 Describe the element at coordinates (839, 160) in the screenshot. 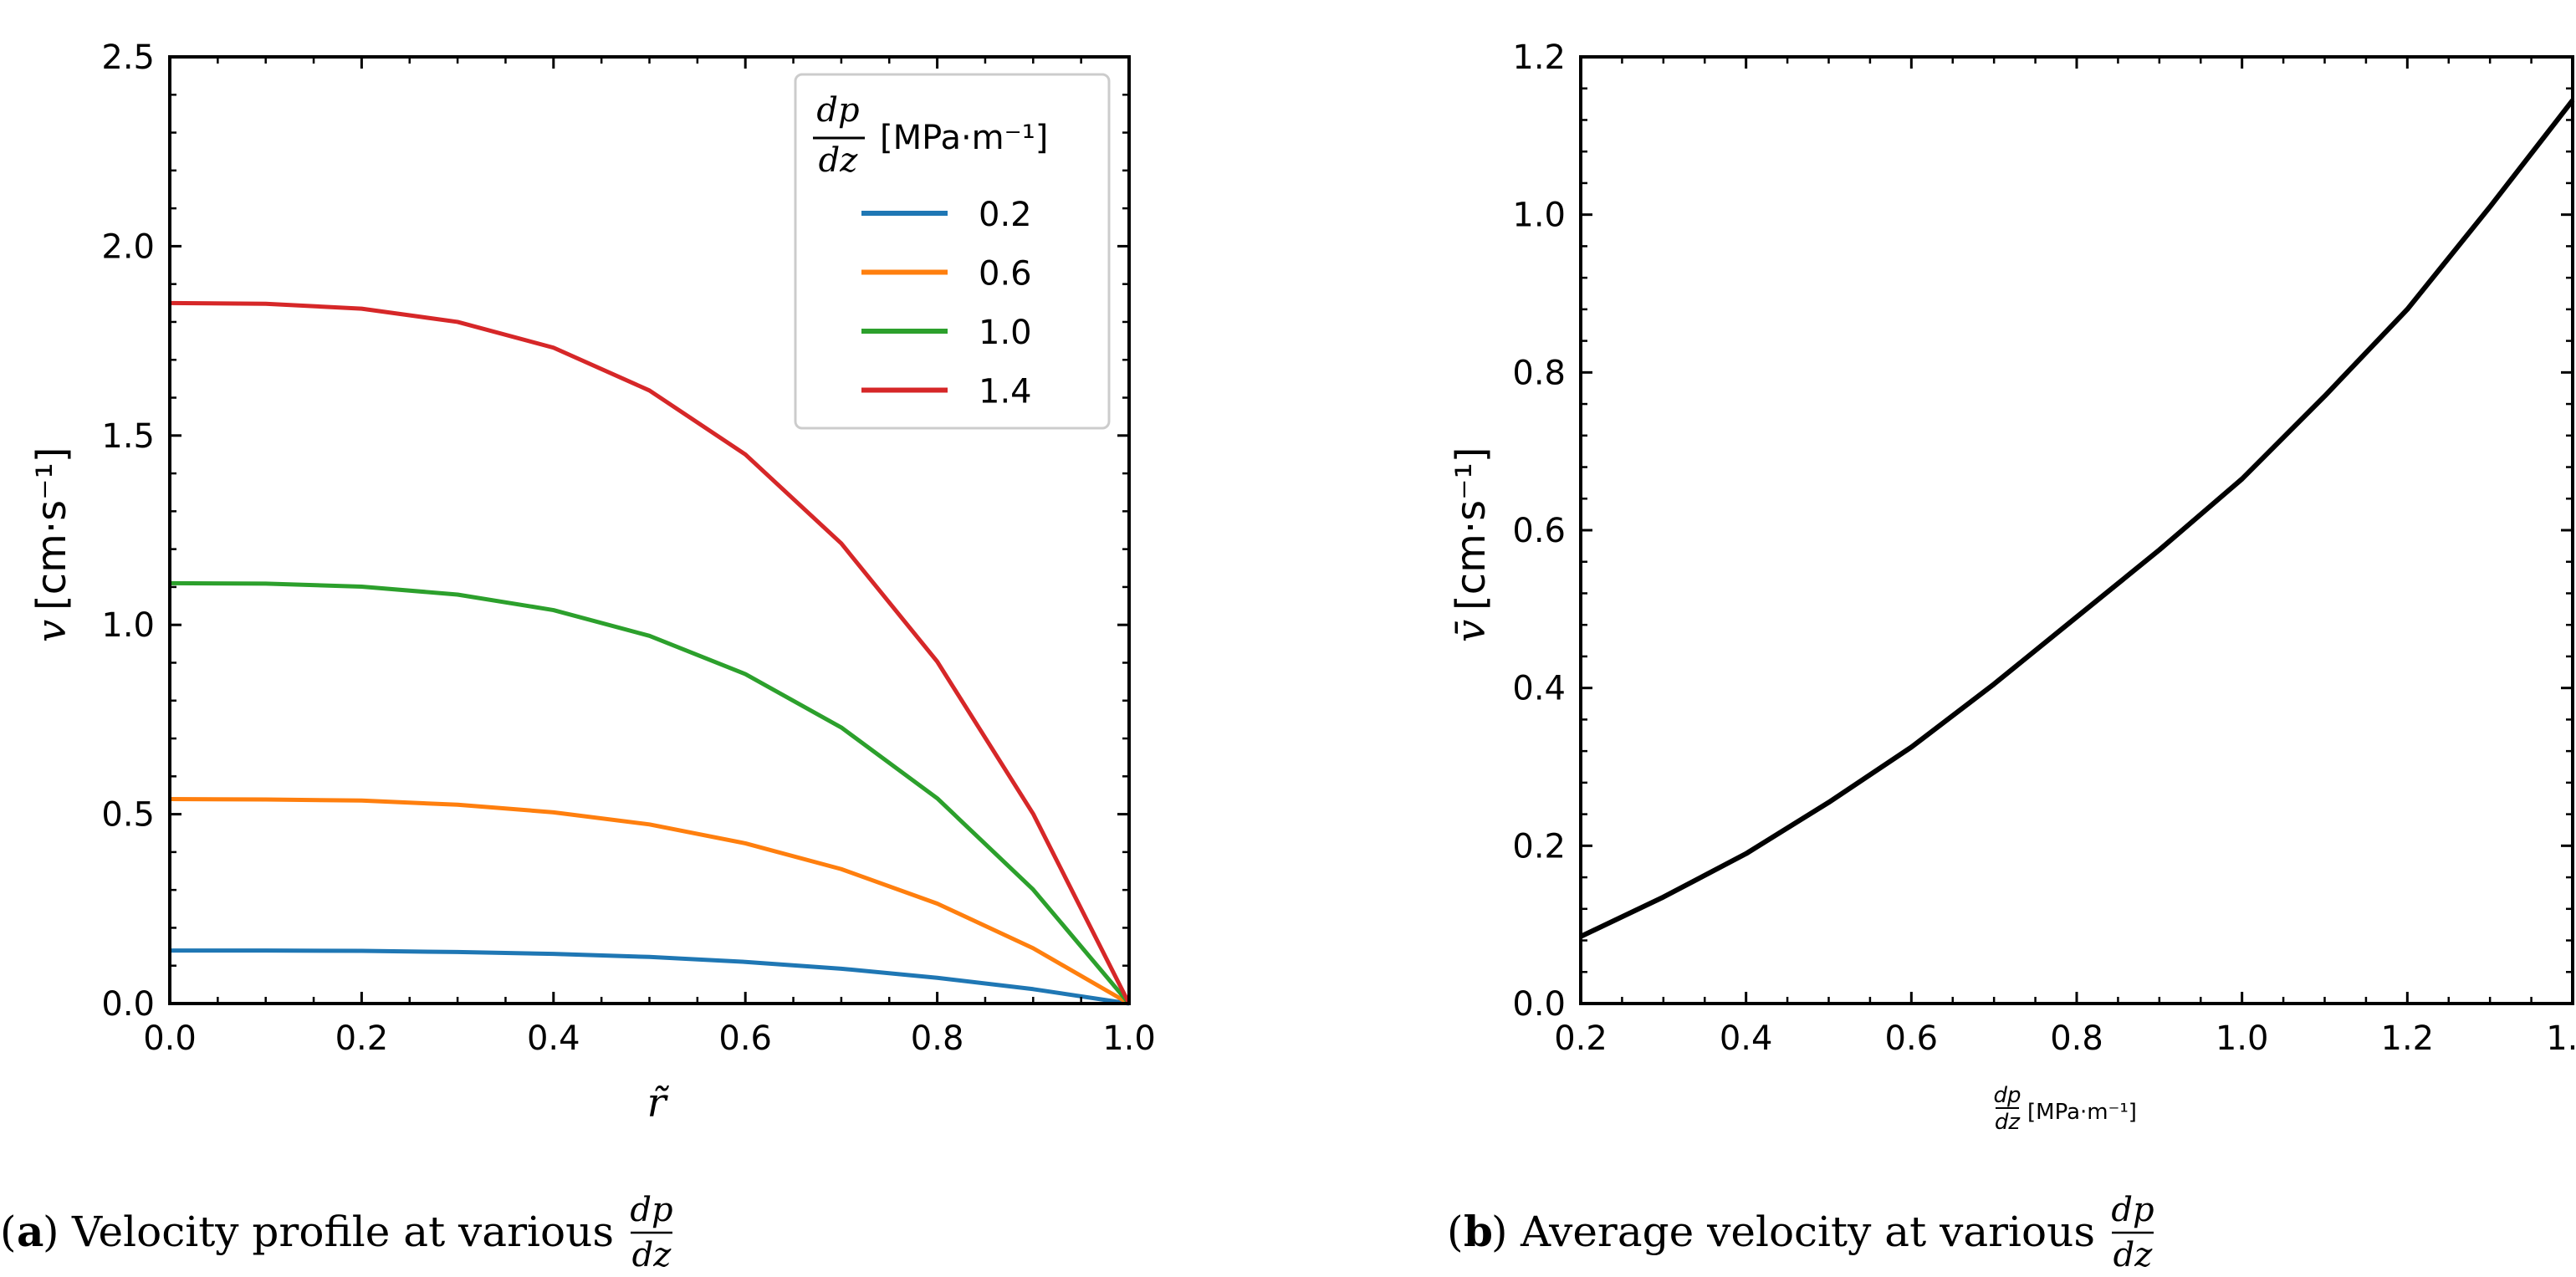

I see `legend-title-den: dz` at that location.